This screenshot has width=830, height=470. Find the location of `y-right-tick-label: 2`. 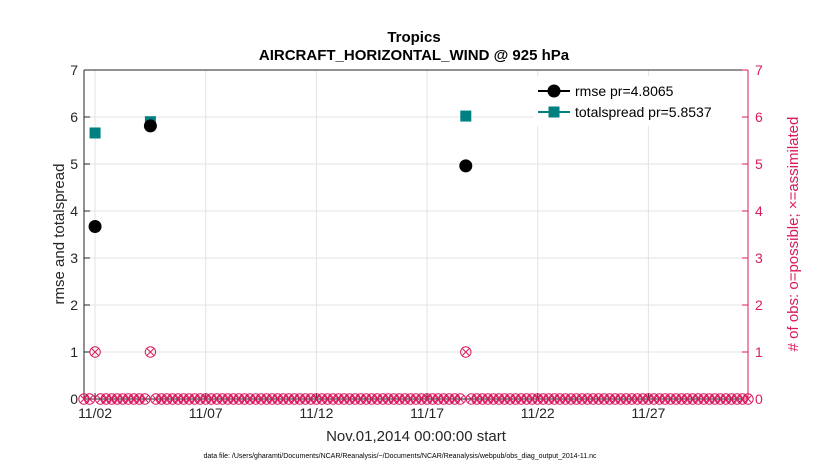

y-right-tick-label: 2 is located at coordinates (759, 305).